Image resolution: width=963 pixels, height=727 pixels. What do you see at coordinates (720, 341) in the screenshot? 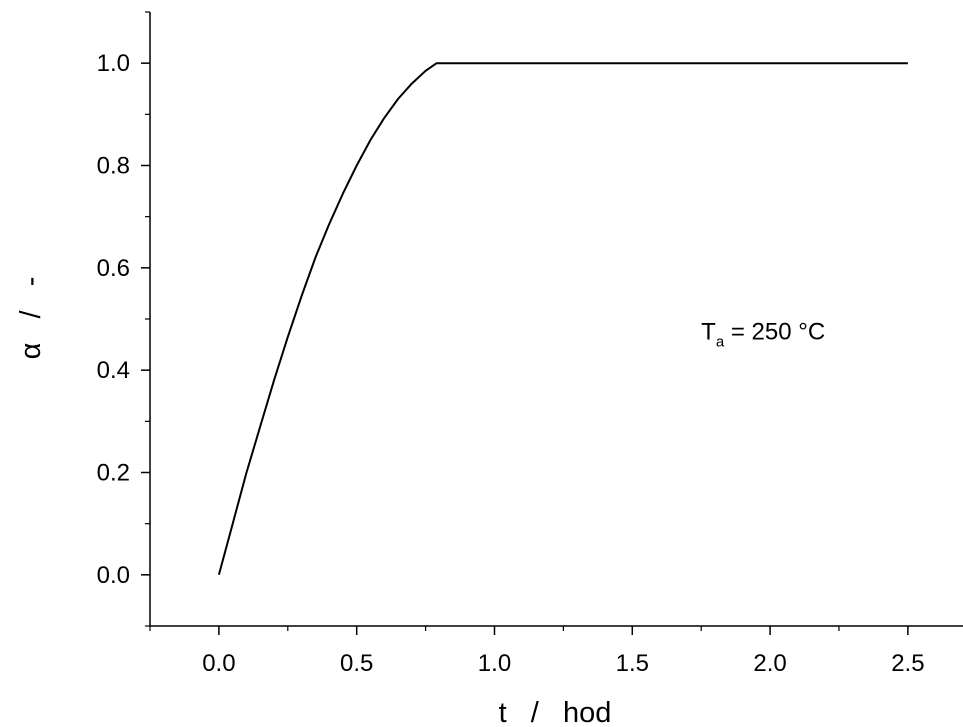
I see `annotation-subscript: a` at bounding box center [720, 341].